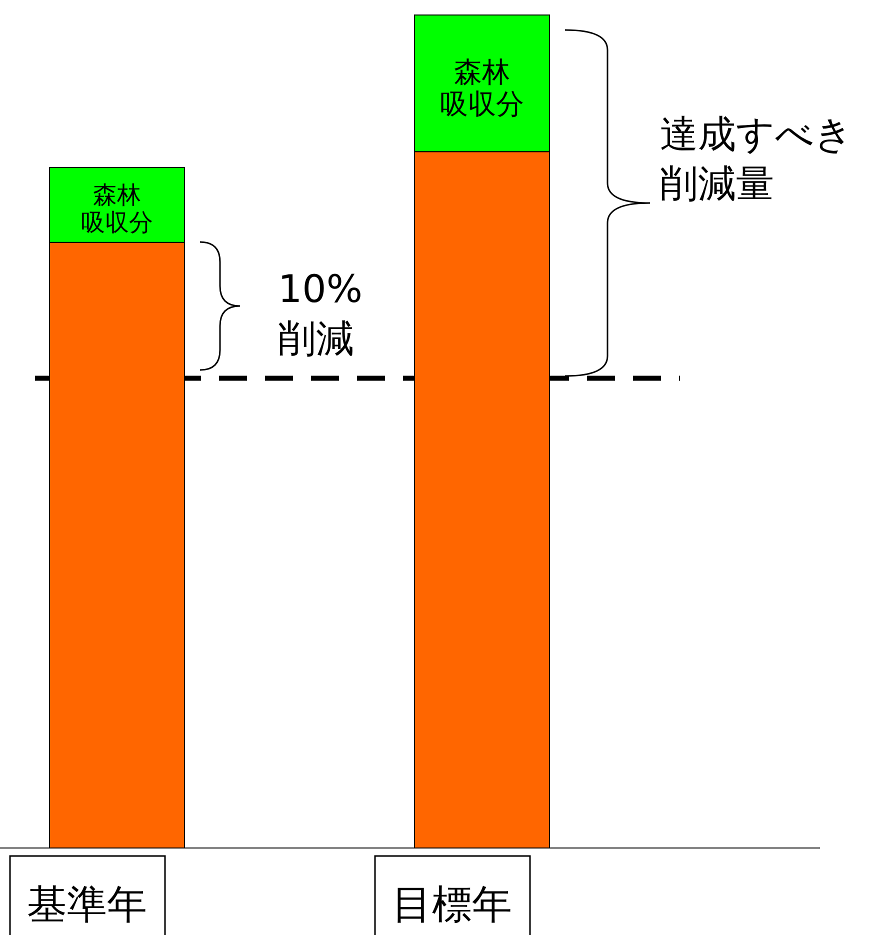 Image resolution: width=892 pixels, height=935 pixels. Describe the element at coordinates (117, 208) in the screenshot. I see `series-label: 森林吸収分` at that location.